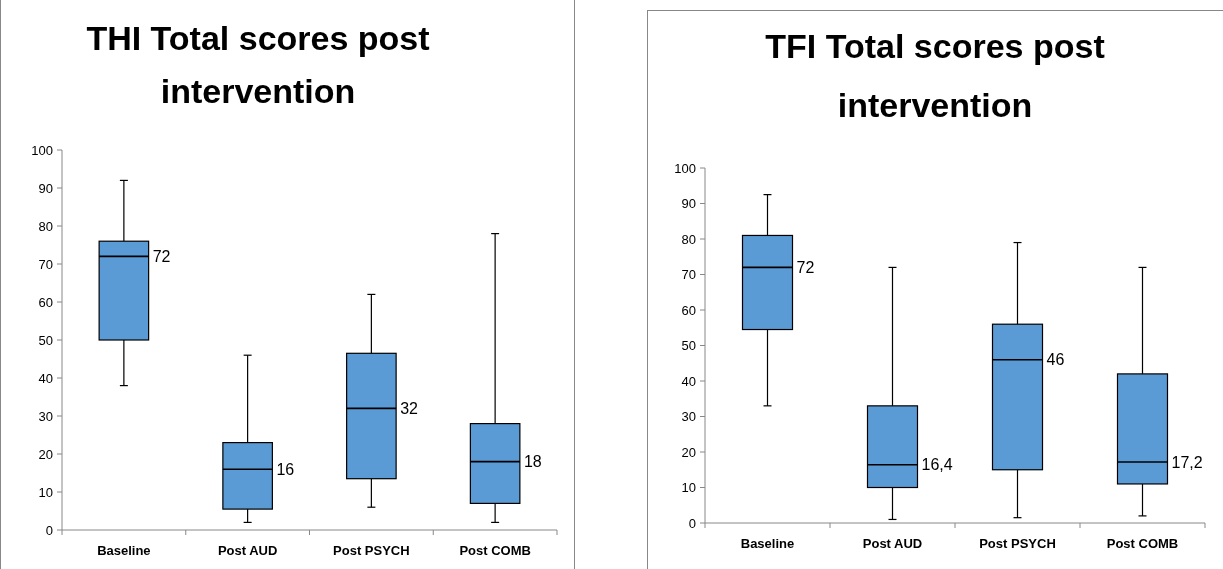  What do you see at coordinates (409, 408) in the screenshot?
I see `text: 32` at bounding box center [409, 408].